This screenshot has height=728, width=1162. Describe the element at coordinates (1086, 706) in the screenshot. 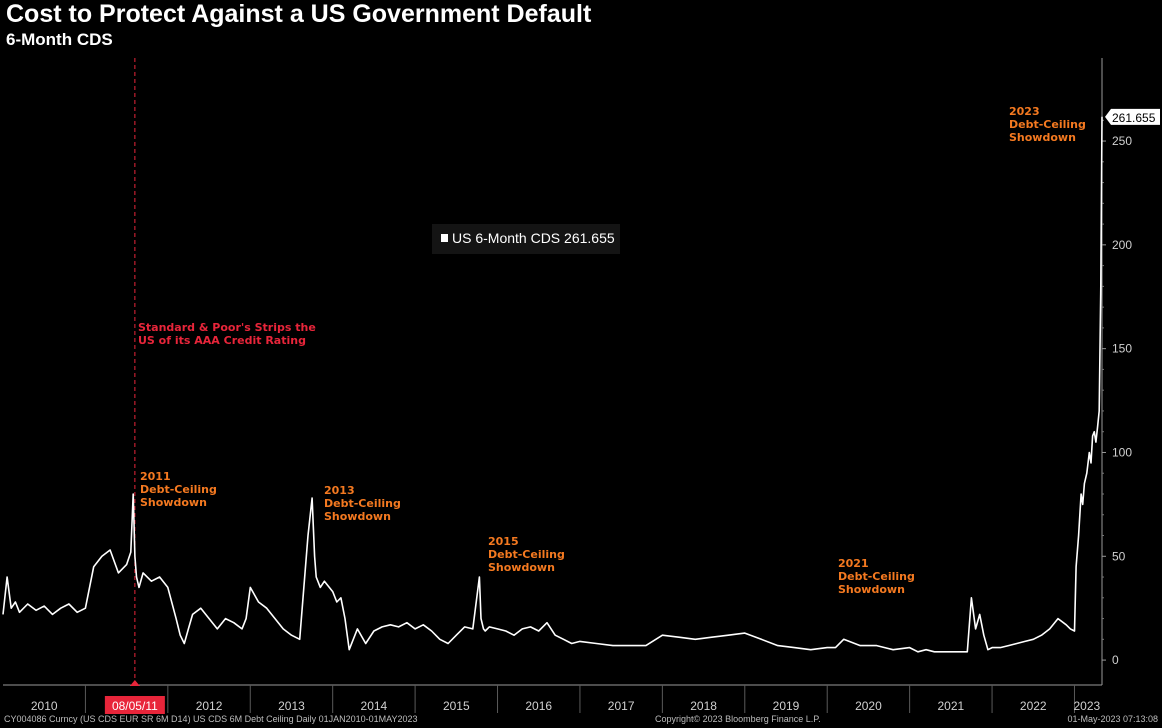

I see `x-tick-label: 2023` at that location.